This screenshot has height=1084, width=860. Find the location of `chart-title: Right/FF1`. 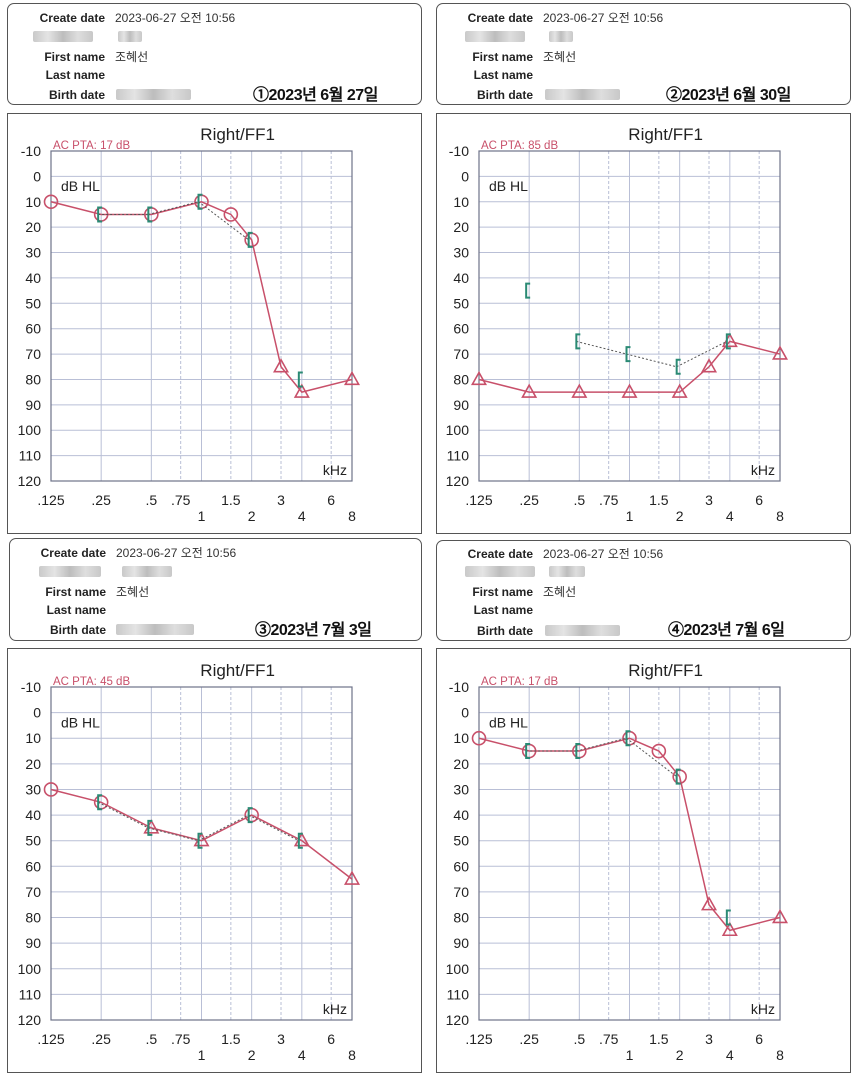

chart-title: Right/FF1 is located at coordinates (237, 134).